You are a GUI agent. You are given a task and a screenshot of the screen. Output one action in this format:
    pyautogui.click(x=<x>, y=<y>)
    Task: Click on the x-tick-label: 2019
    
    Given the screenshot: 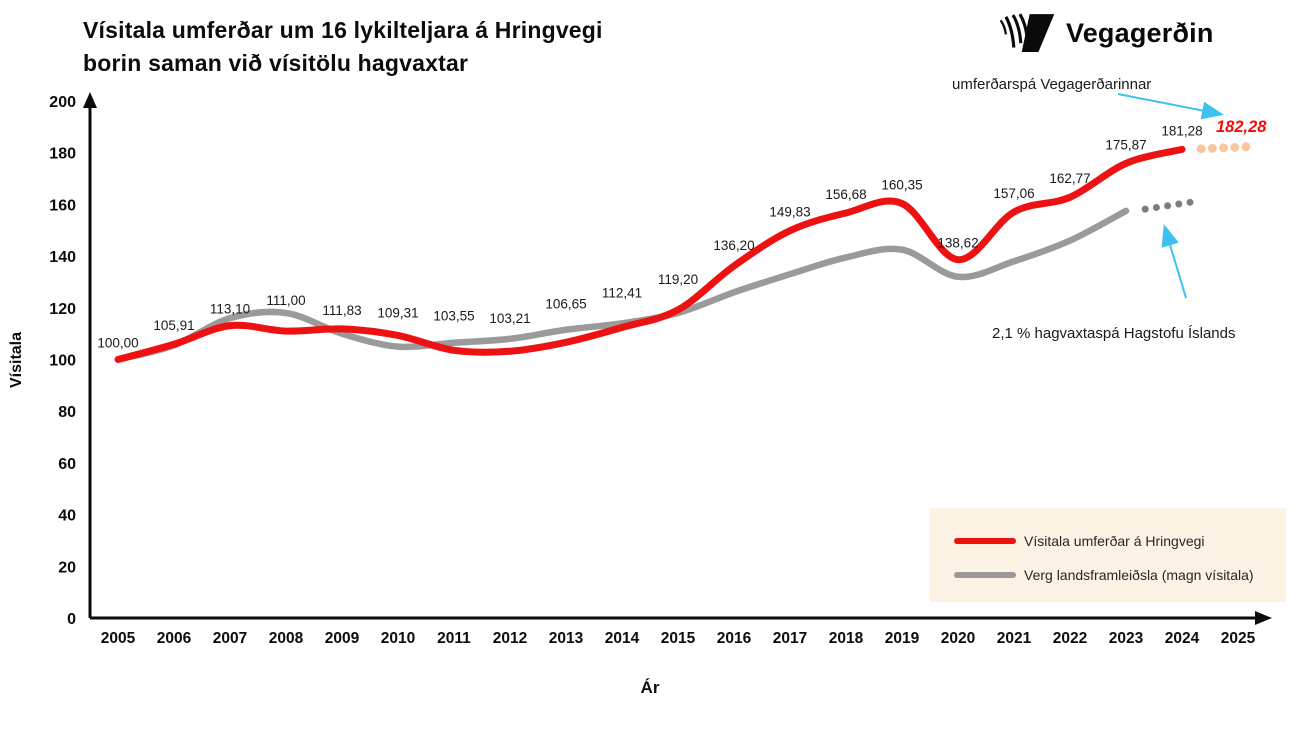 What is the action you would take?
    pyautogui.click(x=902, y=638)
    